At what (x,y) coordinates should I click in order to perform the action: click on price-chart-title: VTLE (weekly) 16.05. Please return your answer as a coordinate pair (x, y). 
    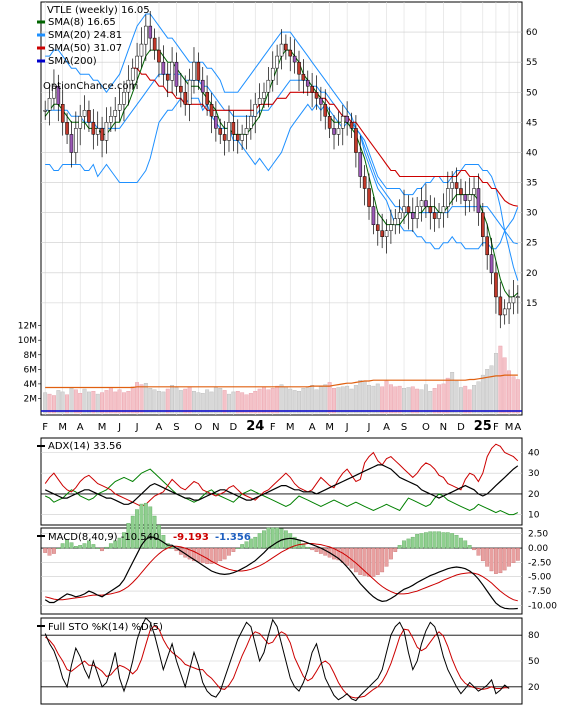
    Looking at the image, I should click on (98, 10).